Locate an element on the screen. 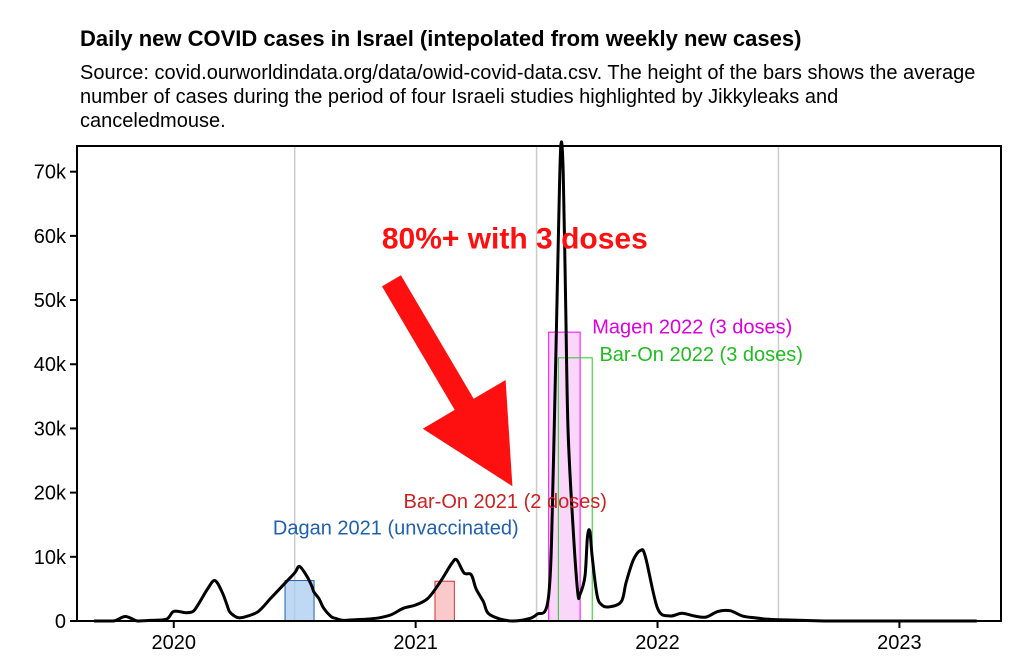  arrow-callout: 80%+ with 3 doses is located at coordinates (515, 355).